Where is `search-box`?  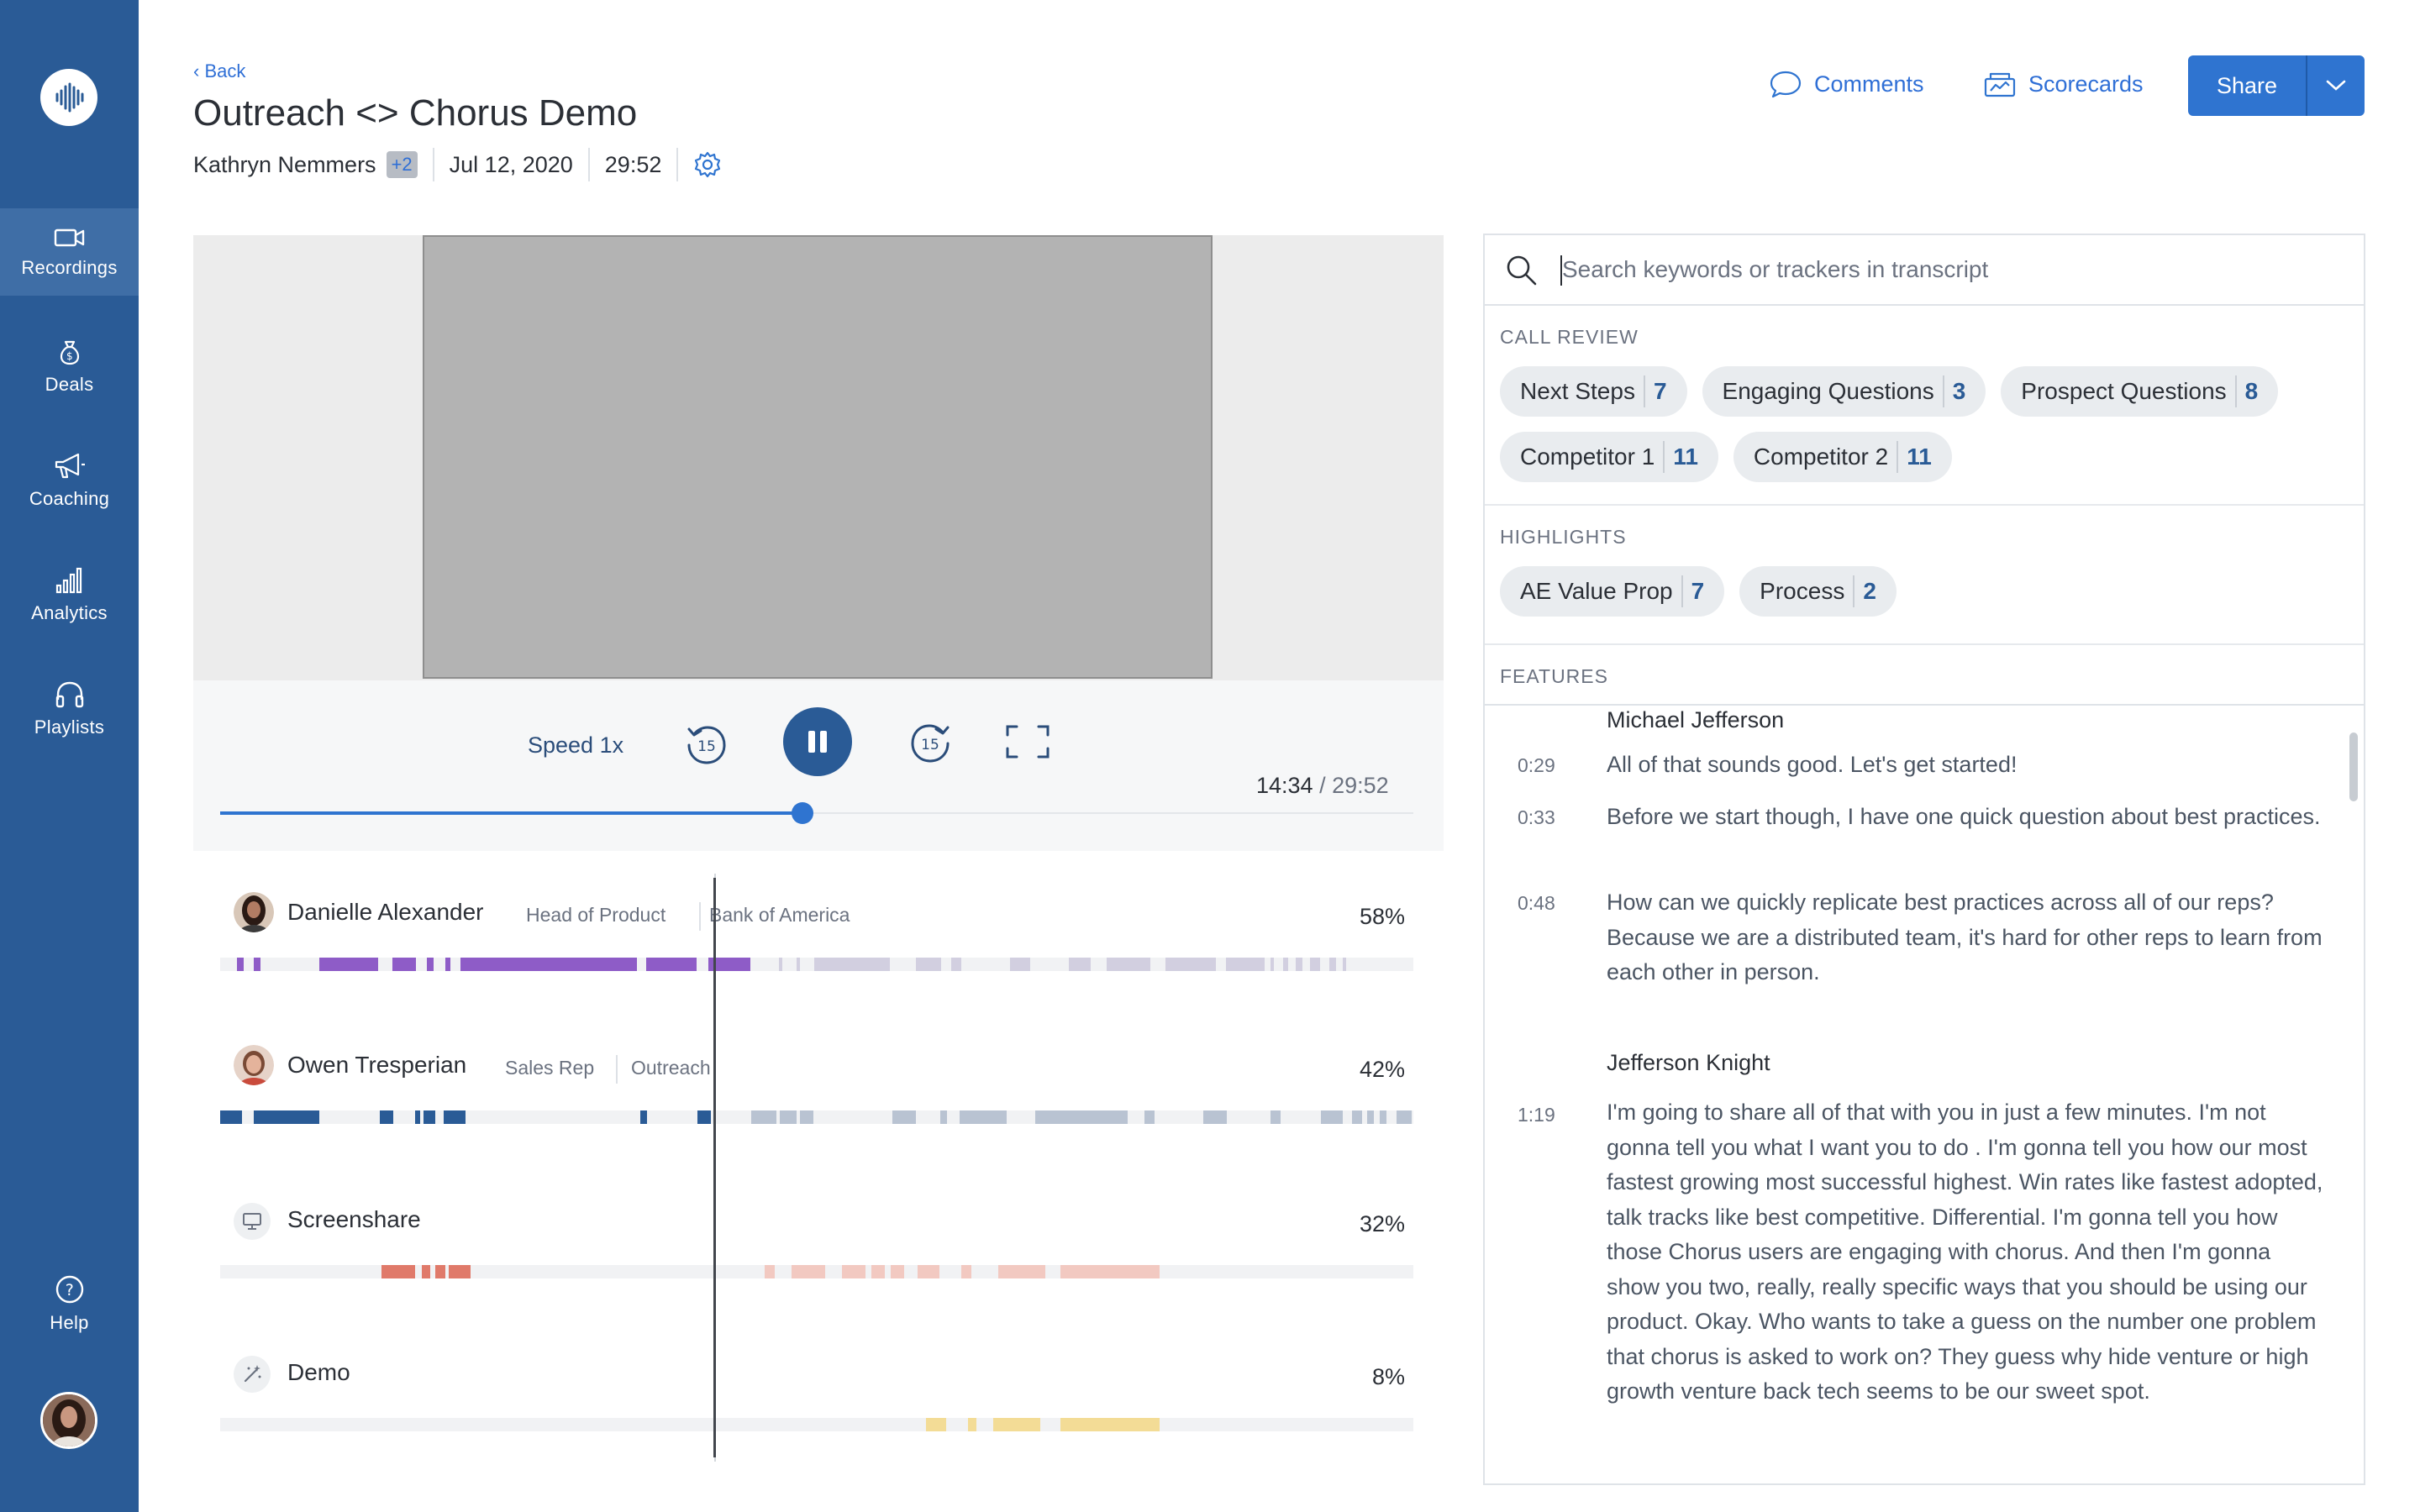
search-box is located at coordinates (1924, 270).